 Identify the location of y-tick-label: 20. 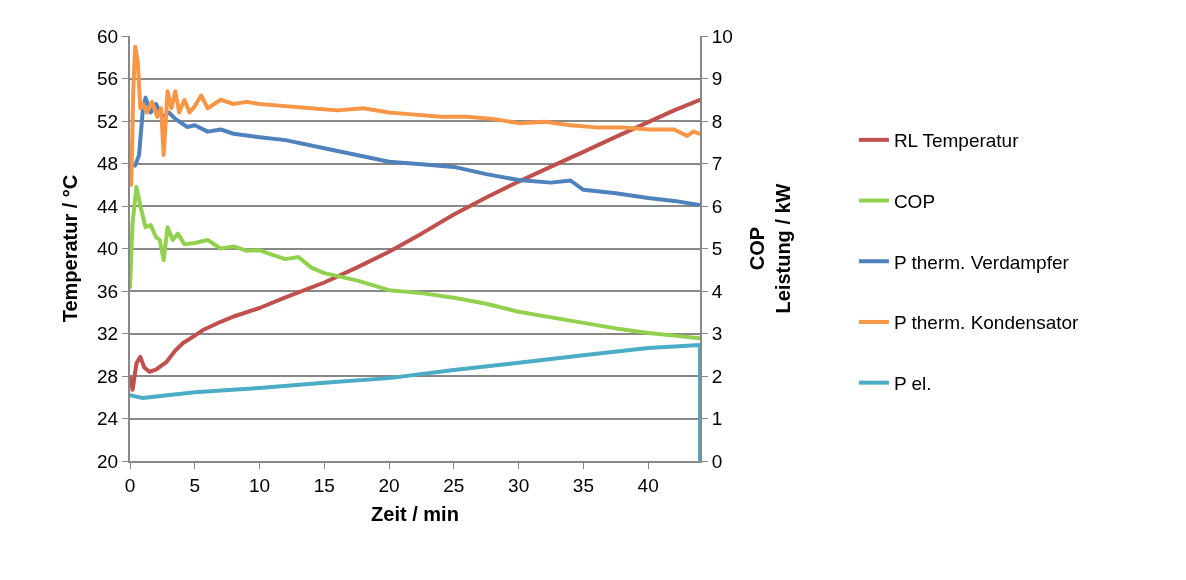
(108, 461).